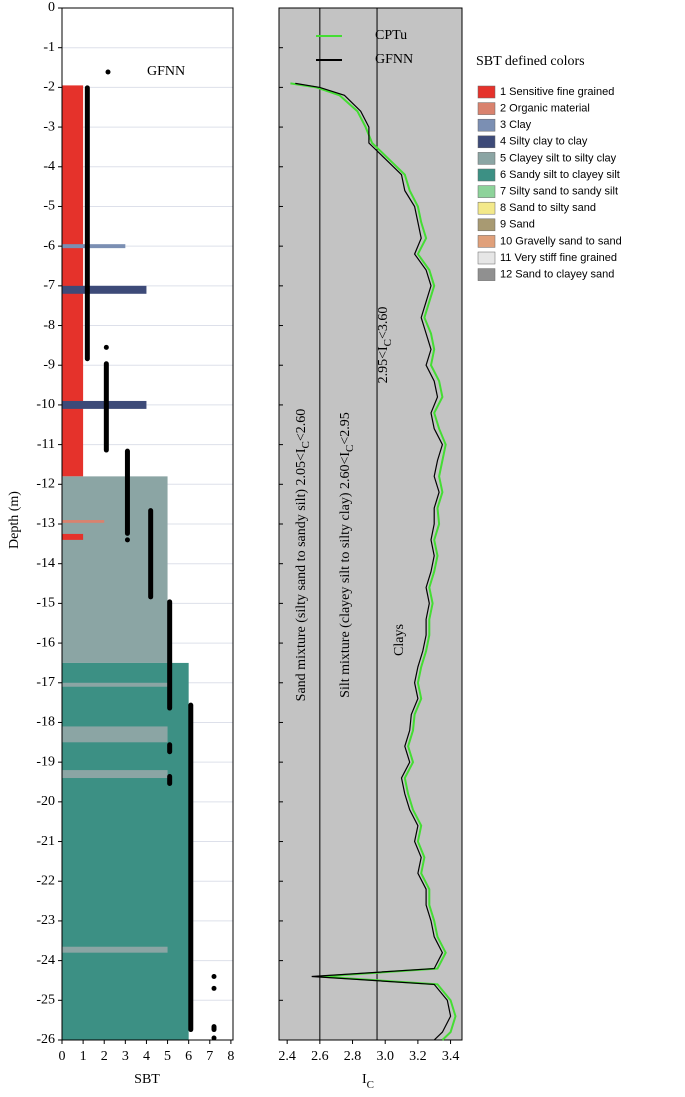 Image resolution: width=685 pixels, height=1097 pixels. I want to click on y-tick-label: -21, so click(45, 841).